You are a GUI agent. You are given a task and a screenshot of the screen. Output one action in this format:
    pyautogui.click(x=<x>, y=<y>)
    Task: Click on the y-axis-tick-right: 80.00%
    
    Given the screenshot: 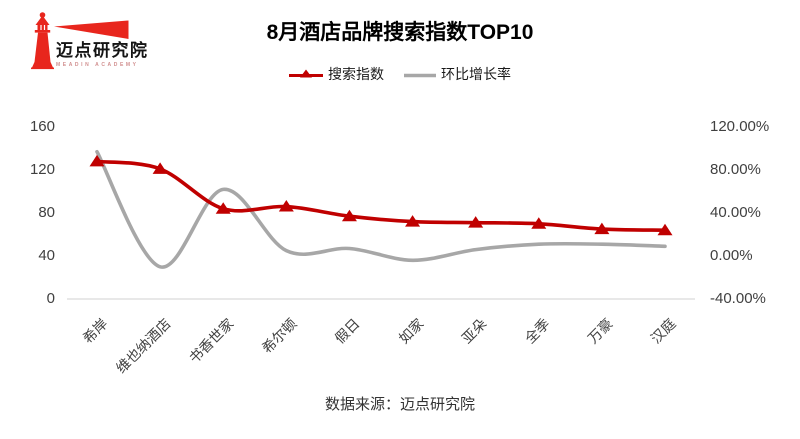 What is the action you would take?
    pyautogui.click(x=735, y=169)
    